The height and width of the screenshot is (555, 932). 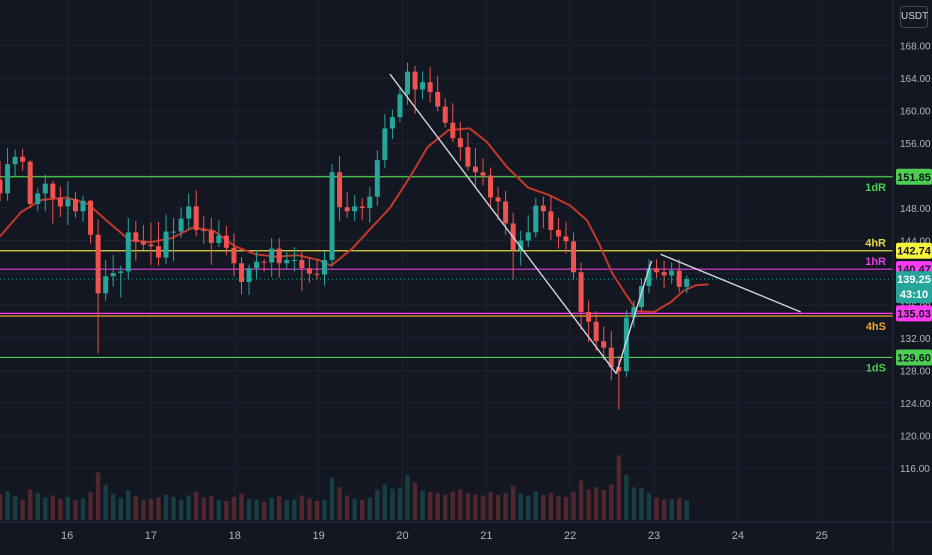 What do you see at coordinates (914, 314) in the screenshot?
I see `price-badge: 135.03` at bounding box center [914, 314].